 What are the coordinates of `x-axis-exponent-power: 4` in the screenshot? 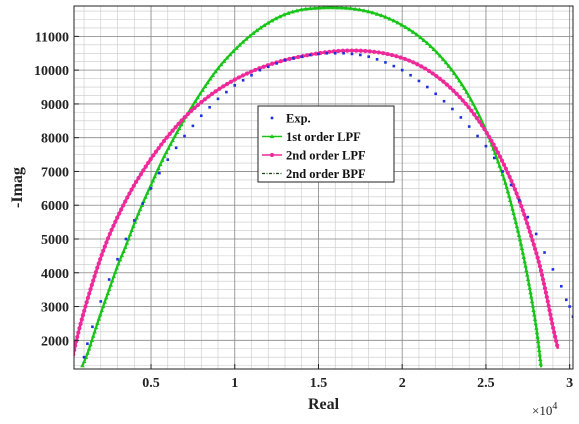 It's located at (554, 406).